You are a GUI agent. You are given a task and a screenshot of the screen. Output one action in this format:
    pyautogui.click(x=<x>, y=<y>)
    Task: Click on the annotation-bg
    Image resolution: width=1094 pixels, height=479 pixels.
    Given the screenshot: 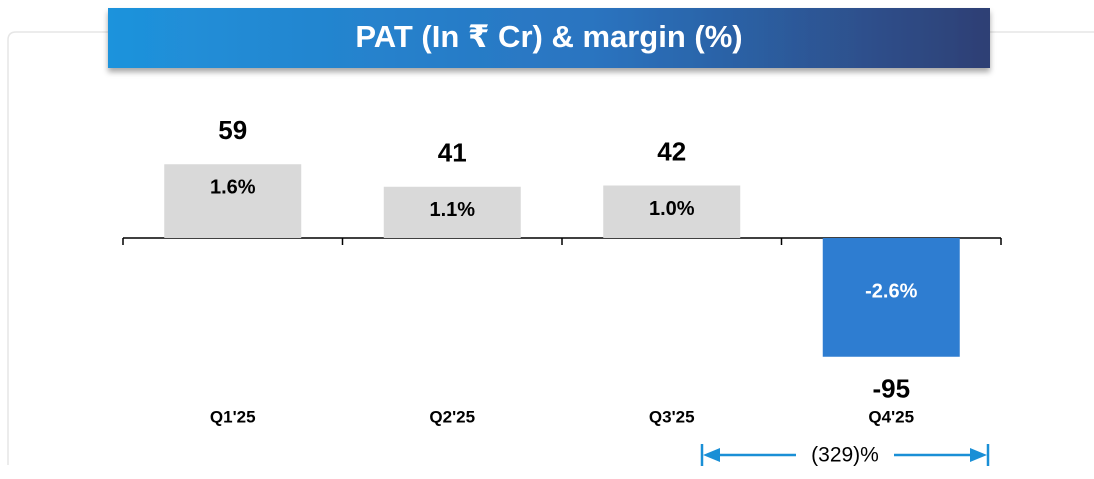 What is the action you would take?
    pyautogui.click(x=845, y=455)
    